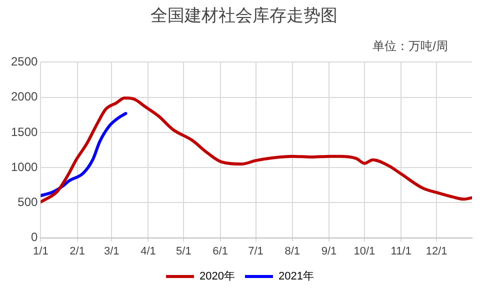  I want to click on x-tick-label: 11/1, so click(401, 251).